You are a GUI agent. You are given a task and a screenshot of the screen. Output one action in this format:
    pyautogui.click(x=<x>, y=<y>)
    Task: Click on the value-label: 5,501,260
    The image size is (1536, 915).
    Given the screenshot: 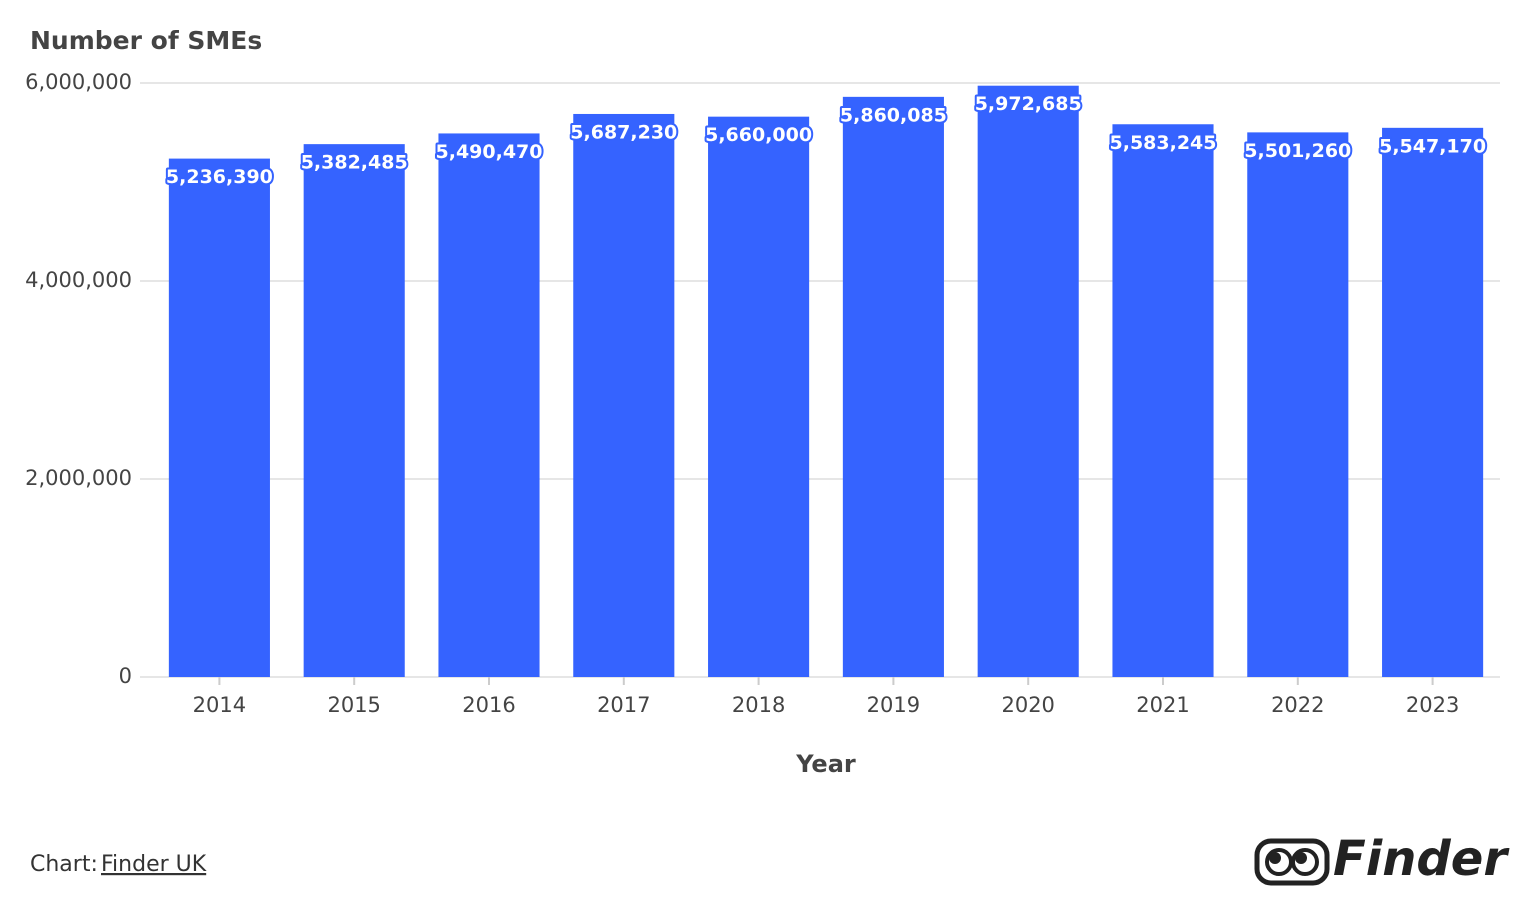 What is the action you would take?
    pyautogui.click(x=1297, y=151)
    